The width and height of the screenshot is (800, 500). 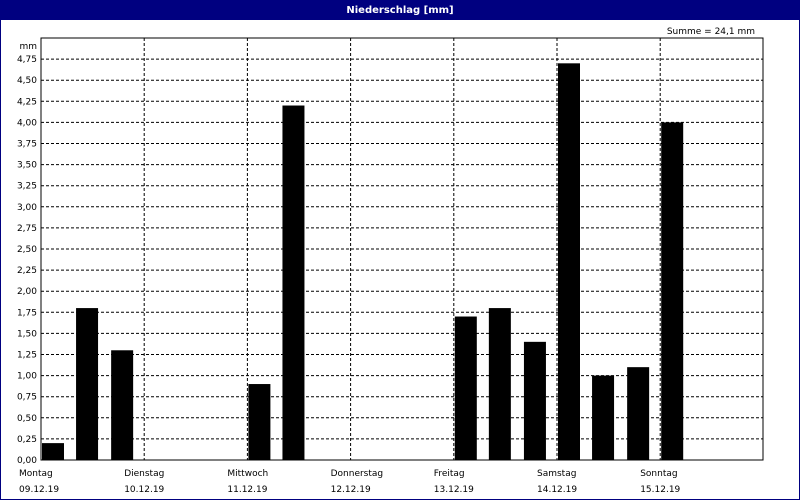 I want to click on x-date-label: 15.12.19, so click(x=660, y=490).